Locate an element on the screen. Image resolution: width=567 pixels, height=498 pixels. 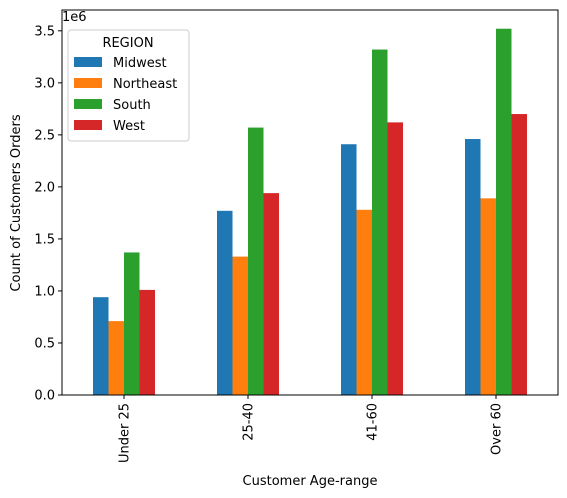
y-axis: 0.0 0.5 1.0 1.5 2.0 2.5 3.0 3.5 is located at coordinates (48, 214).